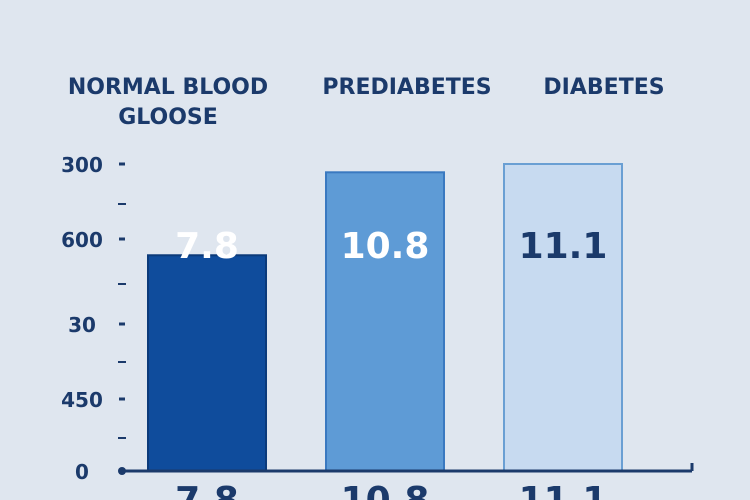  What do you see at coordinates (82, 472) in the screenshot?
I see `y-tick-label: 0` at bounding box center [82, 472].